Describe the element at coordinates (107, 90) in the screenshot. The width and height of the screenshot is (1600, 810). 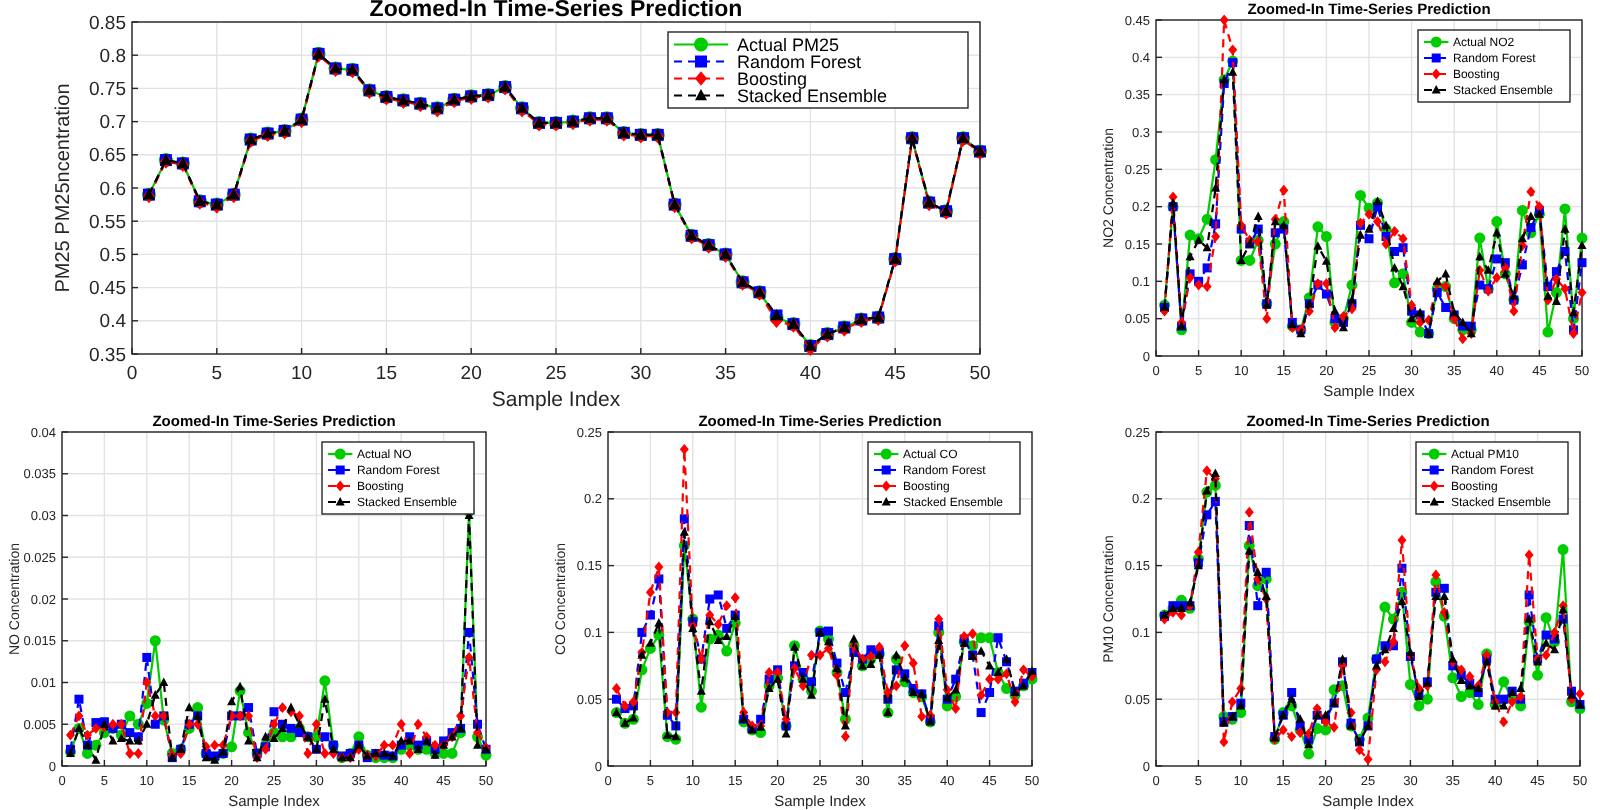
I see `y-tick-label: 0.75` at that location.